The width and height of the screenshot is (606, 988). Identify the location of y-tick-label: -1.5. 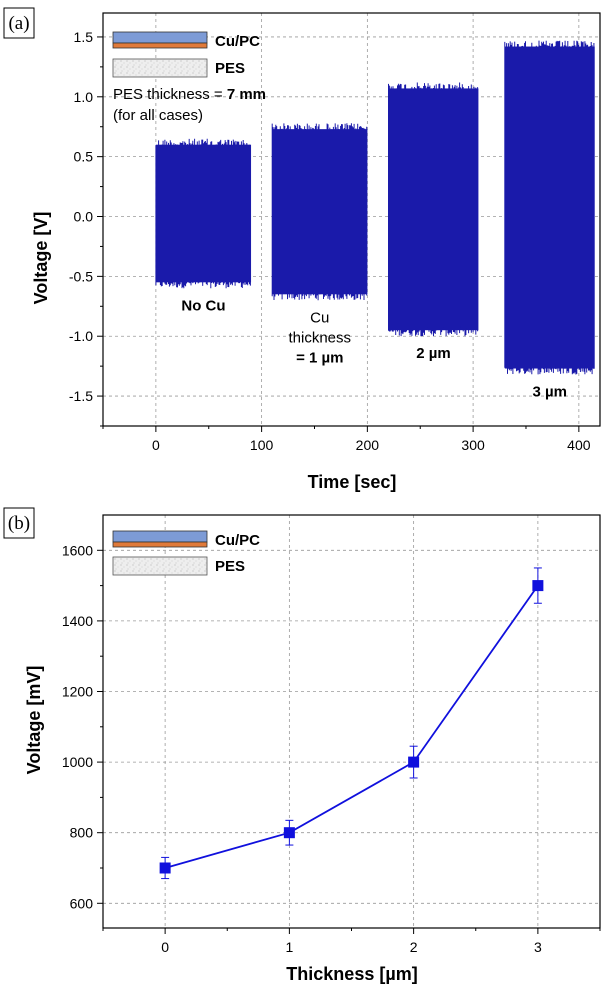
(81, 396).